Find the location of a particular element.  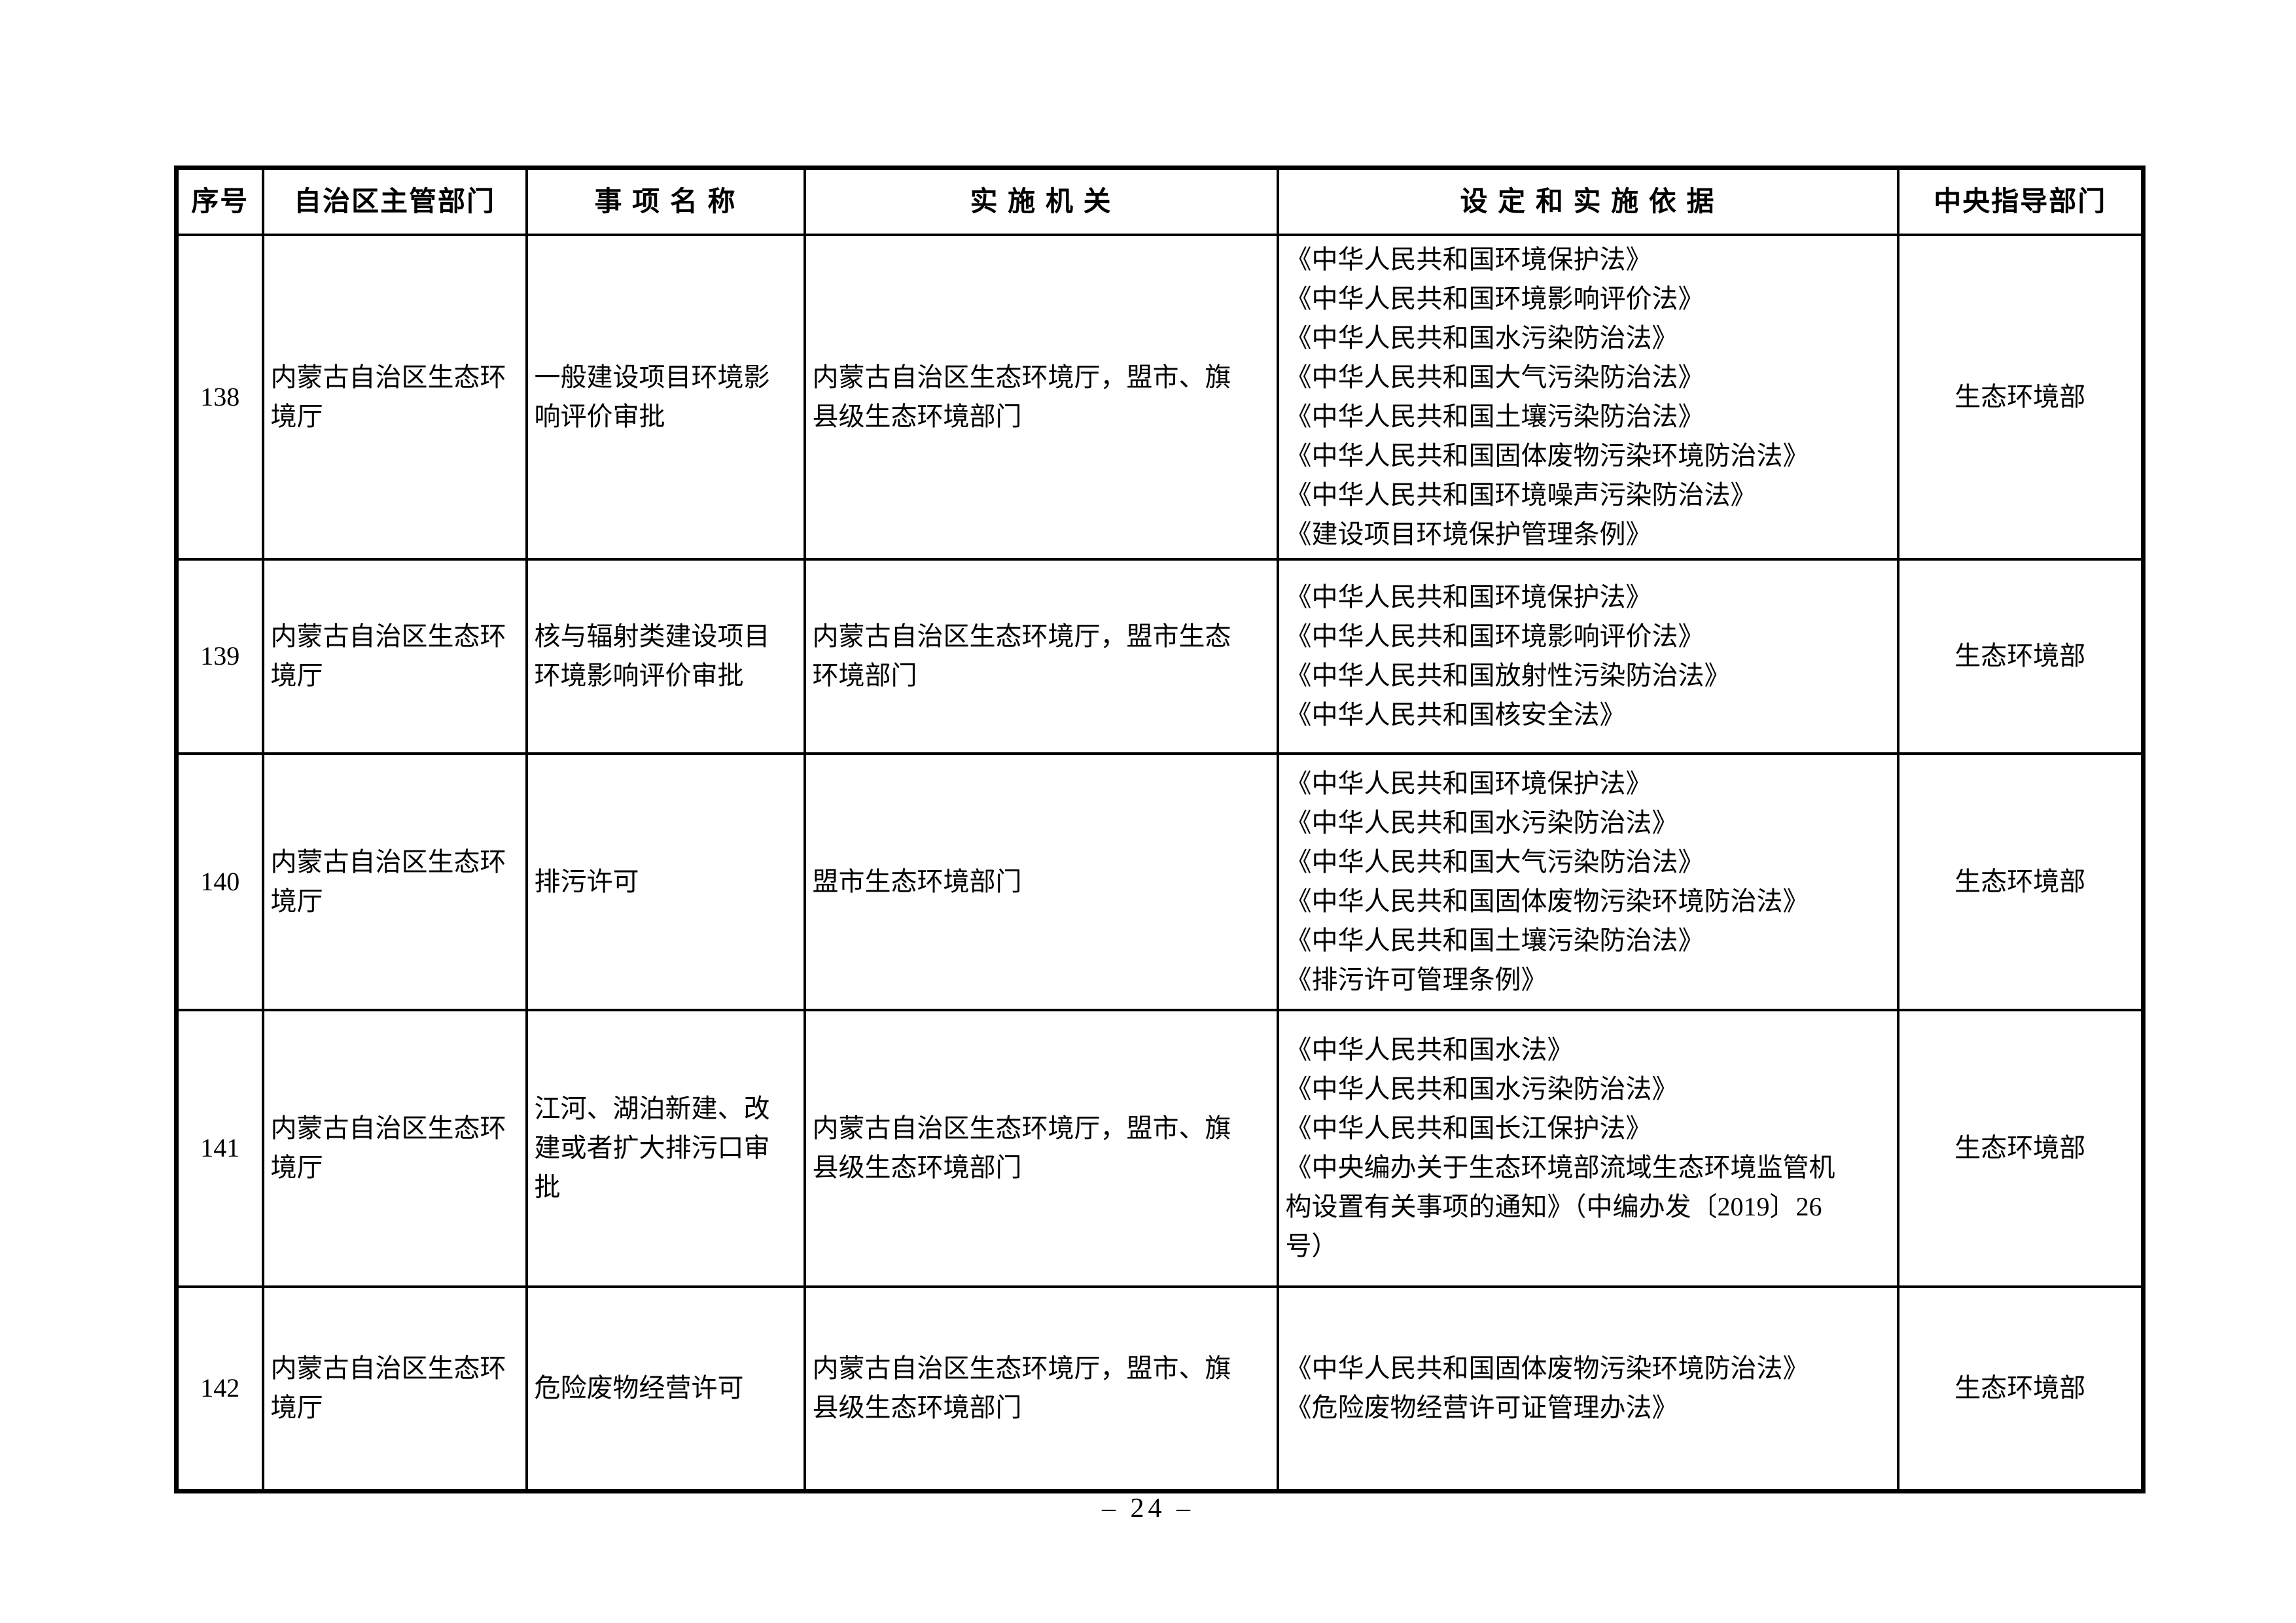

column-header-agency: 实 施 机 关 is located at coordinates (1041, 201).